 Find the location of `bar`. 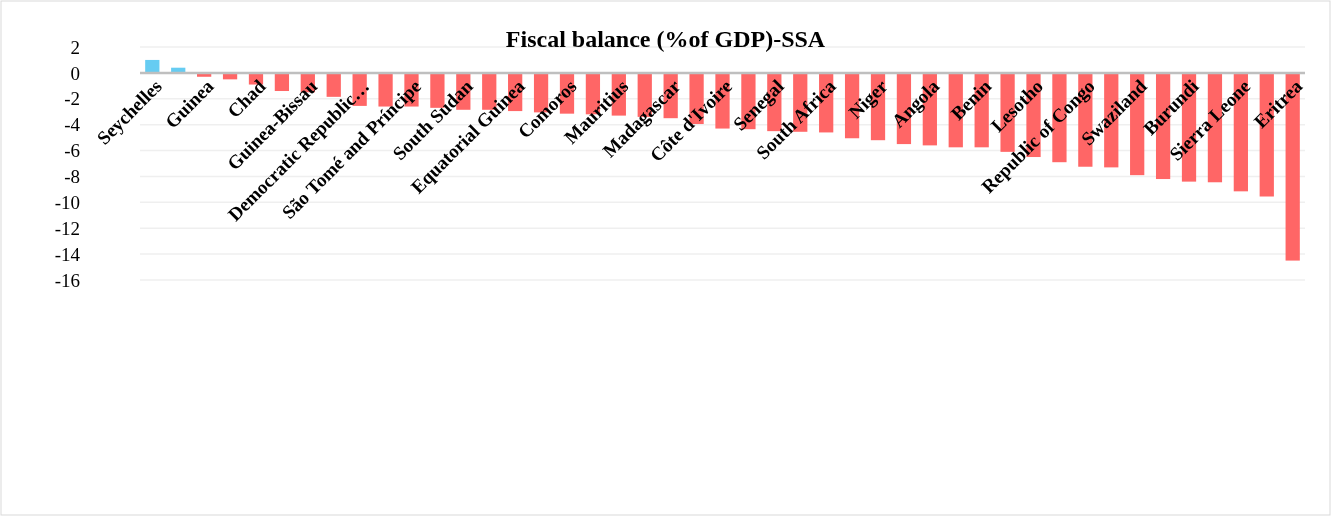

bar is located at coordinates (152, 66).